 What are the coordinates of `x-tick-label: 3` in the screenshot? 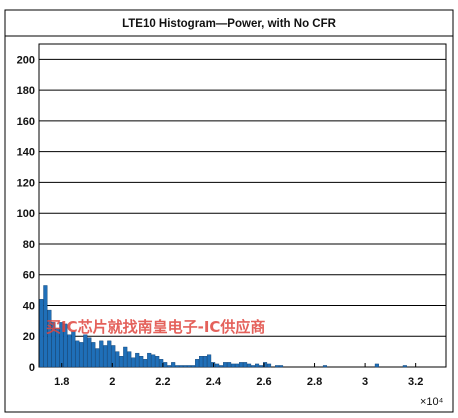 It's located at (365, 382).